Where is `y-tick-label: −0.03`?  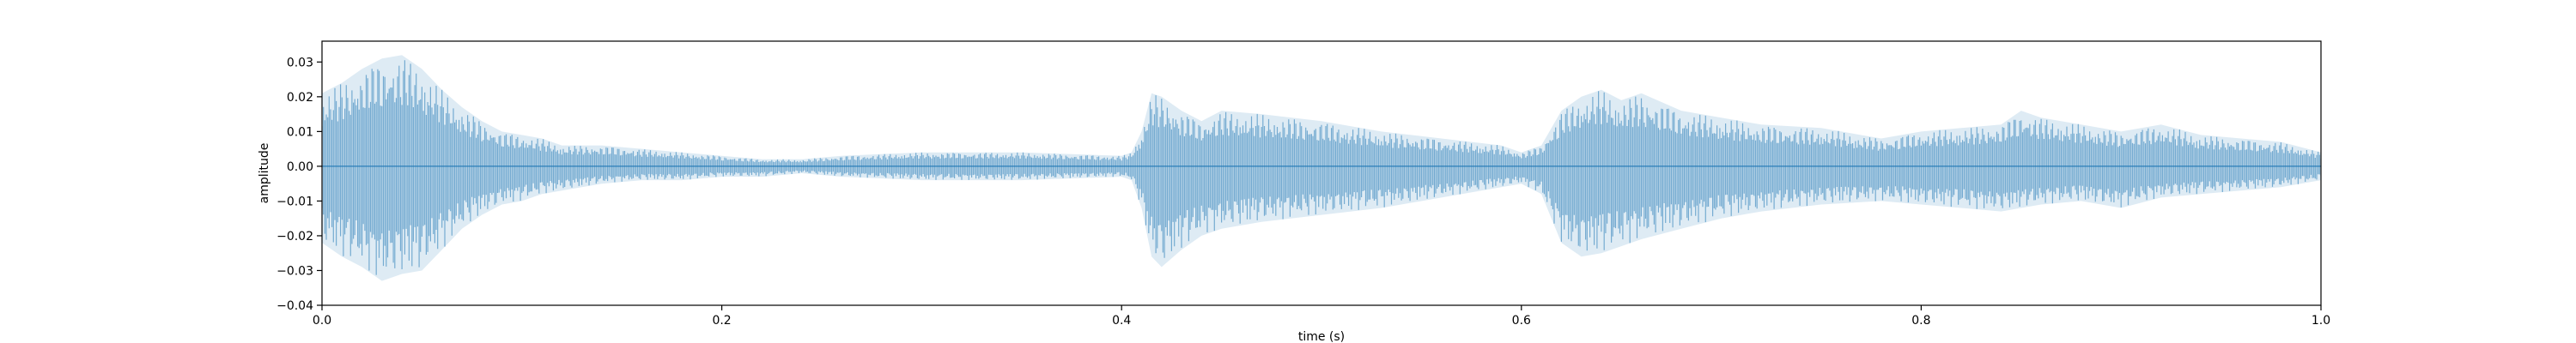
y-tick-label: −0.03 is located at coordinates (294, 271).